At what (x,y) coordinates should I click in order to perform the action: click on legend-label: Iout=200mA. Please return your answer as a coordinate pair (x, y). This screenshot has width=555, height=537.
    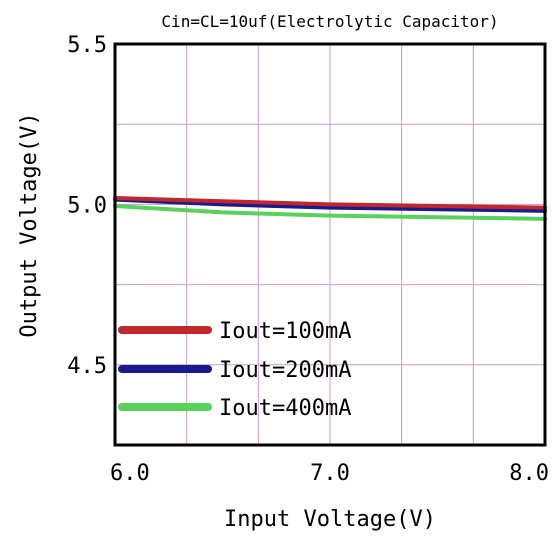
    Looking at the image, I should click on (285, 370).